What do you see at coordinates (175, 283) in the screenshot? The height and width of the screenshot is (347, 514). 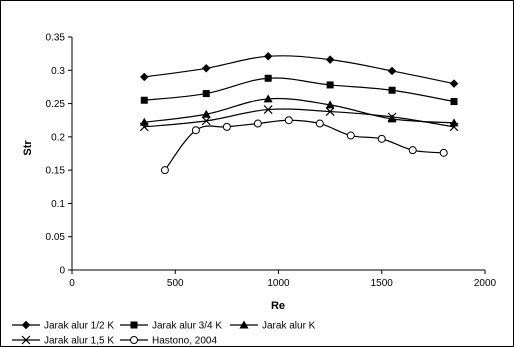 I see `x-tick-label: 500` at bounding box center [175, 283].